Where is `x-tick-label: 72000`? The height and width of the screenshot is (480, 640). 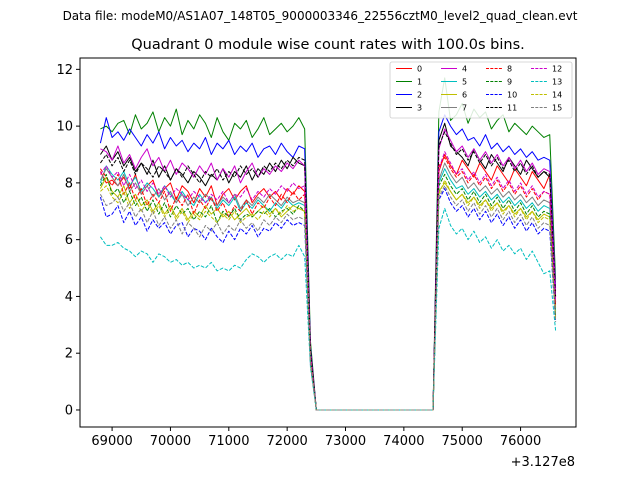 x-tick-label: 72000 is located at coordinates (286, 441).